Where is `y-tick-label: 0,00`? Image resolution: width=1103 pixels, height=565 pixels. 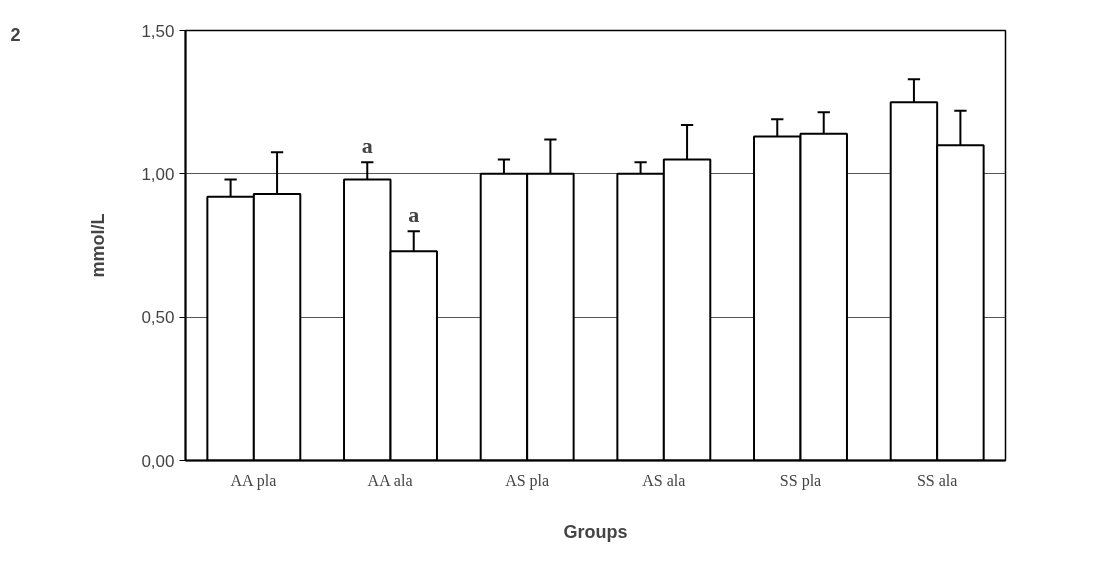 y-tick-label: 0,00 is located at coordinates (158, 461).